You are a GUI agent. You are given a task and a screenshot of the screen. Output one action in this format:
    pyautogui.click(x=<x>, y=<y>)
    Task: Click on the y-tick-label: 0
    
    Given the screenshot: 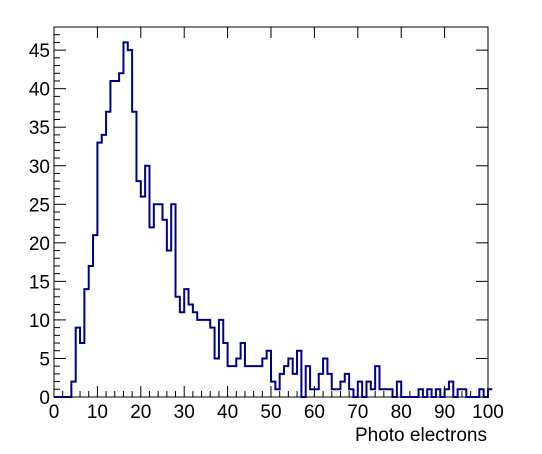 What is the action you would take?
    pyautogui.click(x=44, y=398)
    